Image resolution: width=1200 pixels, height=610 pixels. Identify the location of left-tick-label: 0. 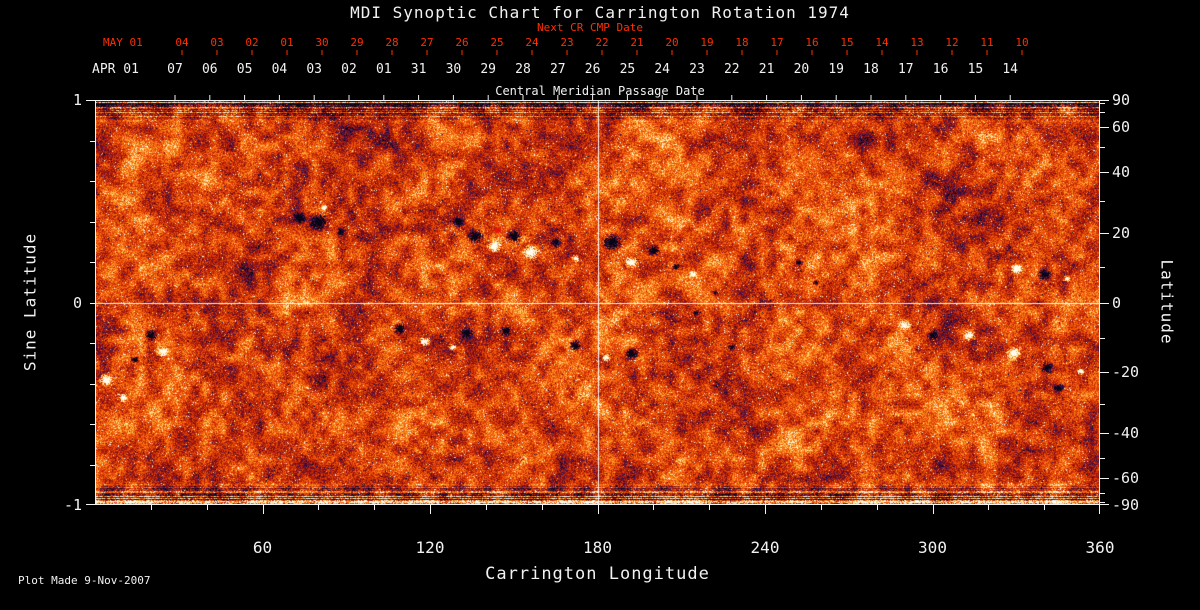
(77, 302).